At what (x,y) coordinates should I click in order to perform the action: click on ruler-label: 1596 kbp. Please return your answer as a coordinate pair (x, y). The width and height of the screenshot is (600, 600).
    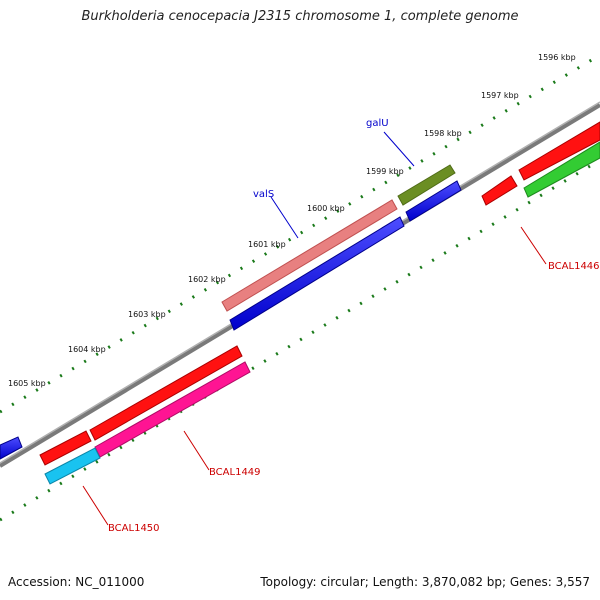
    Looking at the image, I should click on (557, 57).